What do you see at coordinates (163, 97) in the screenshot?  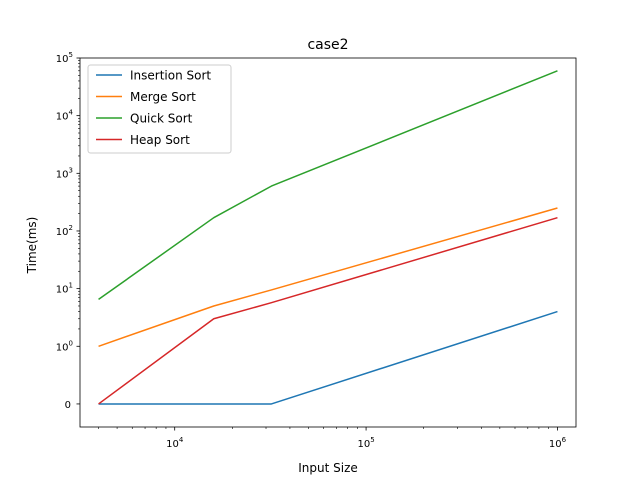 I see `legend-label: Merge Sort` at bounding box center [163, 97].